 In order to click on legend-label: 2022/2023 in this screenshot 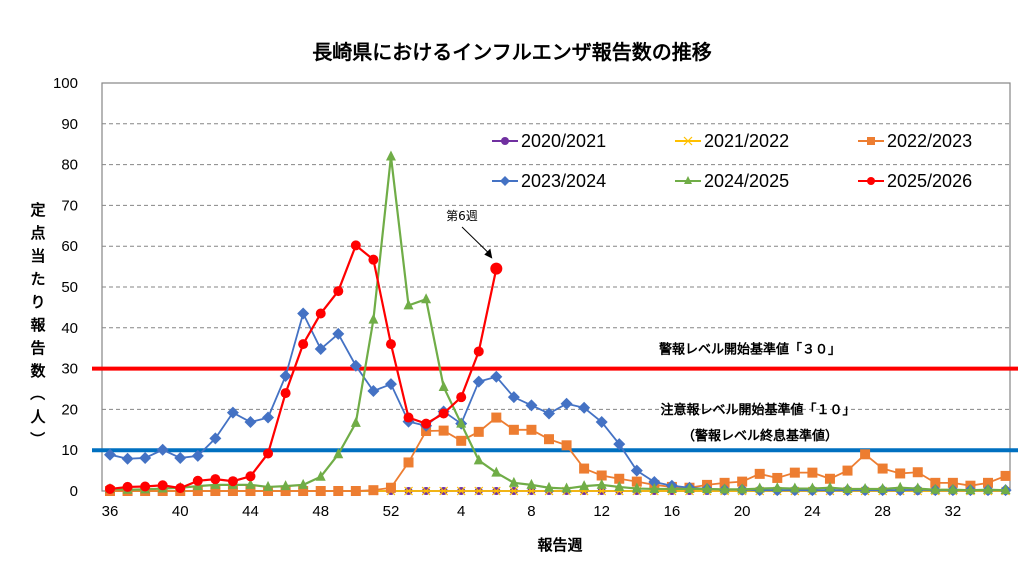, I will do `click(929, 141)`.